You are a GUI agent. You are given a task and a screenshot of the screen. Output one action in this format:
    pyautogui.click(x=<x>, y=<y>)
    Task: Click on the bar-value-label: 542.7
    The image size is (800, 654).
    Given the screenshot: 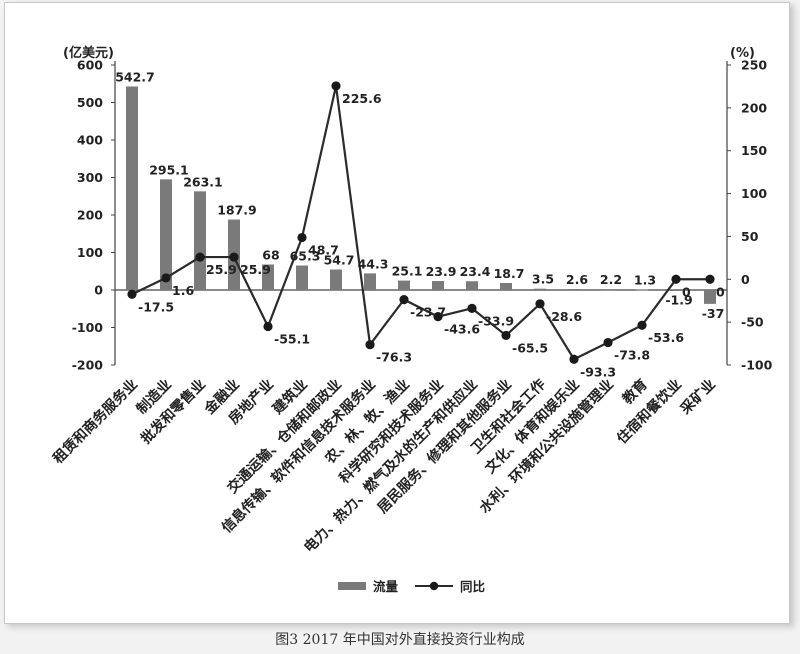 What is the action you would take?
    pyautogui.click(x=135, y=76)
    